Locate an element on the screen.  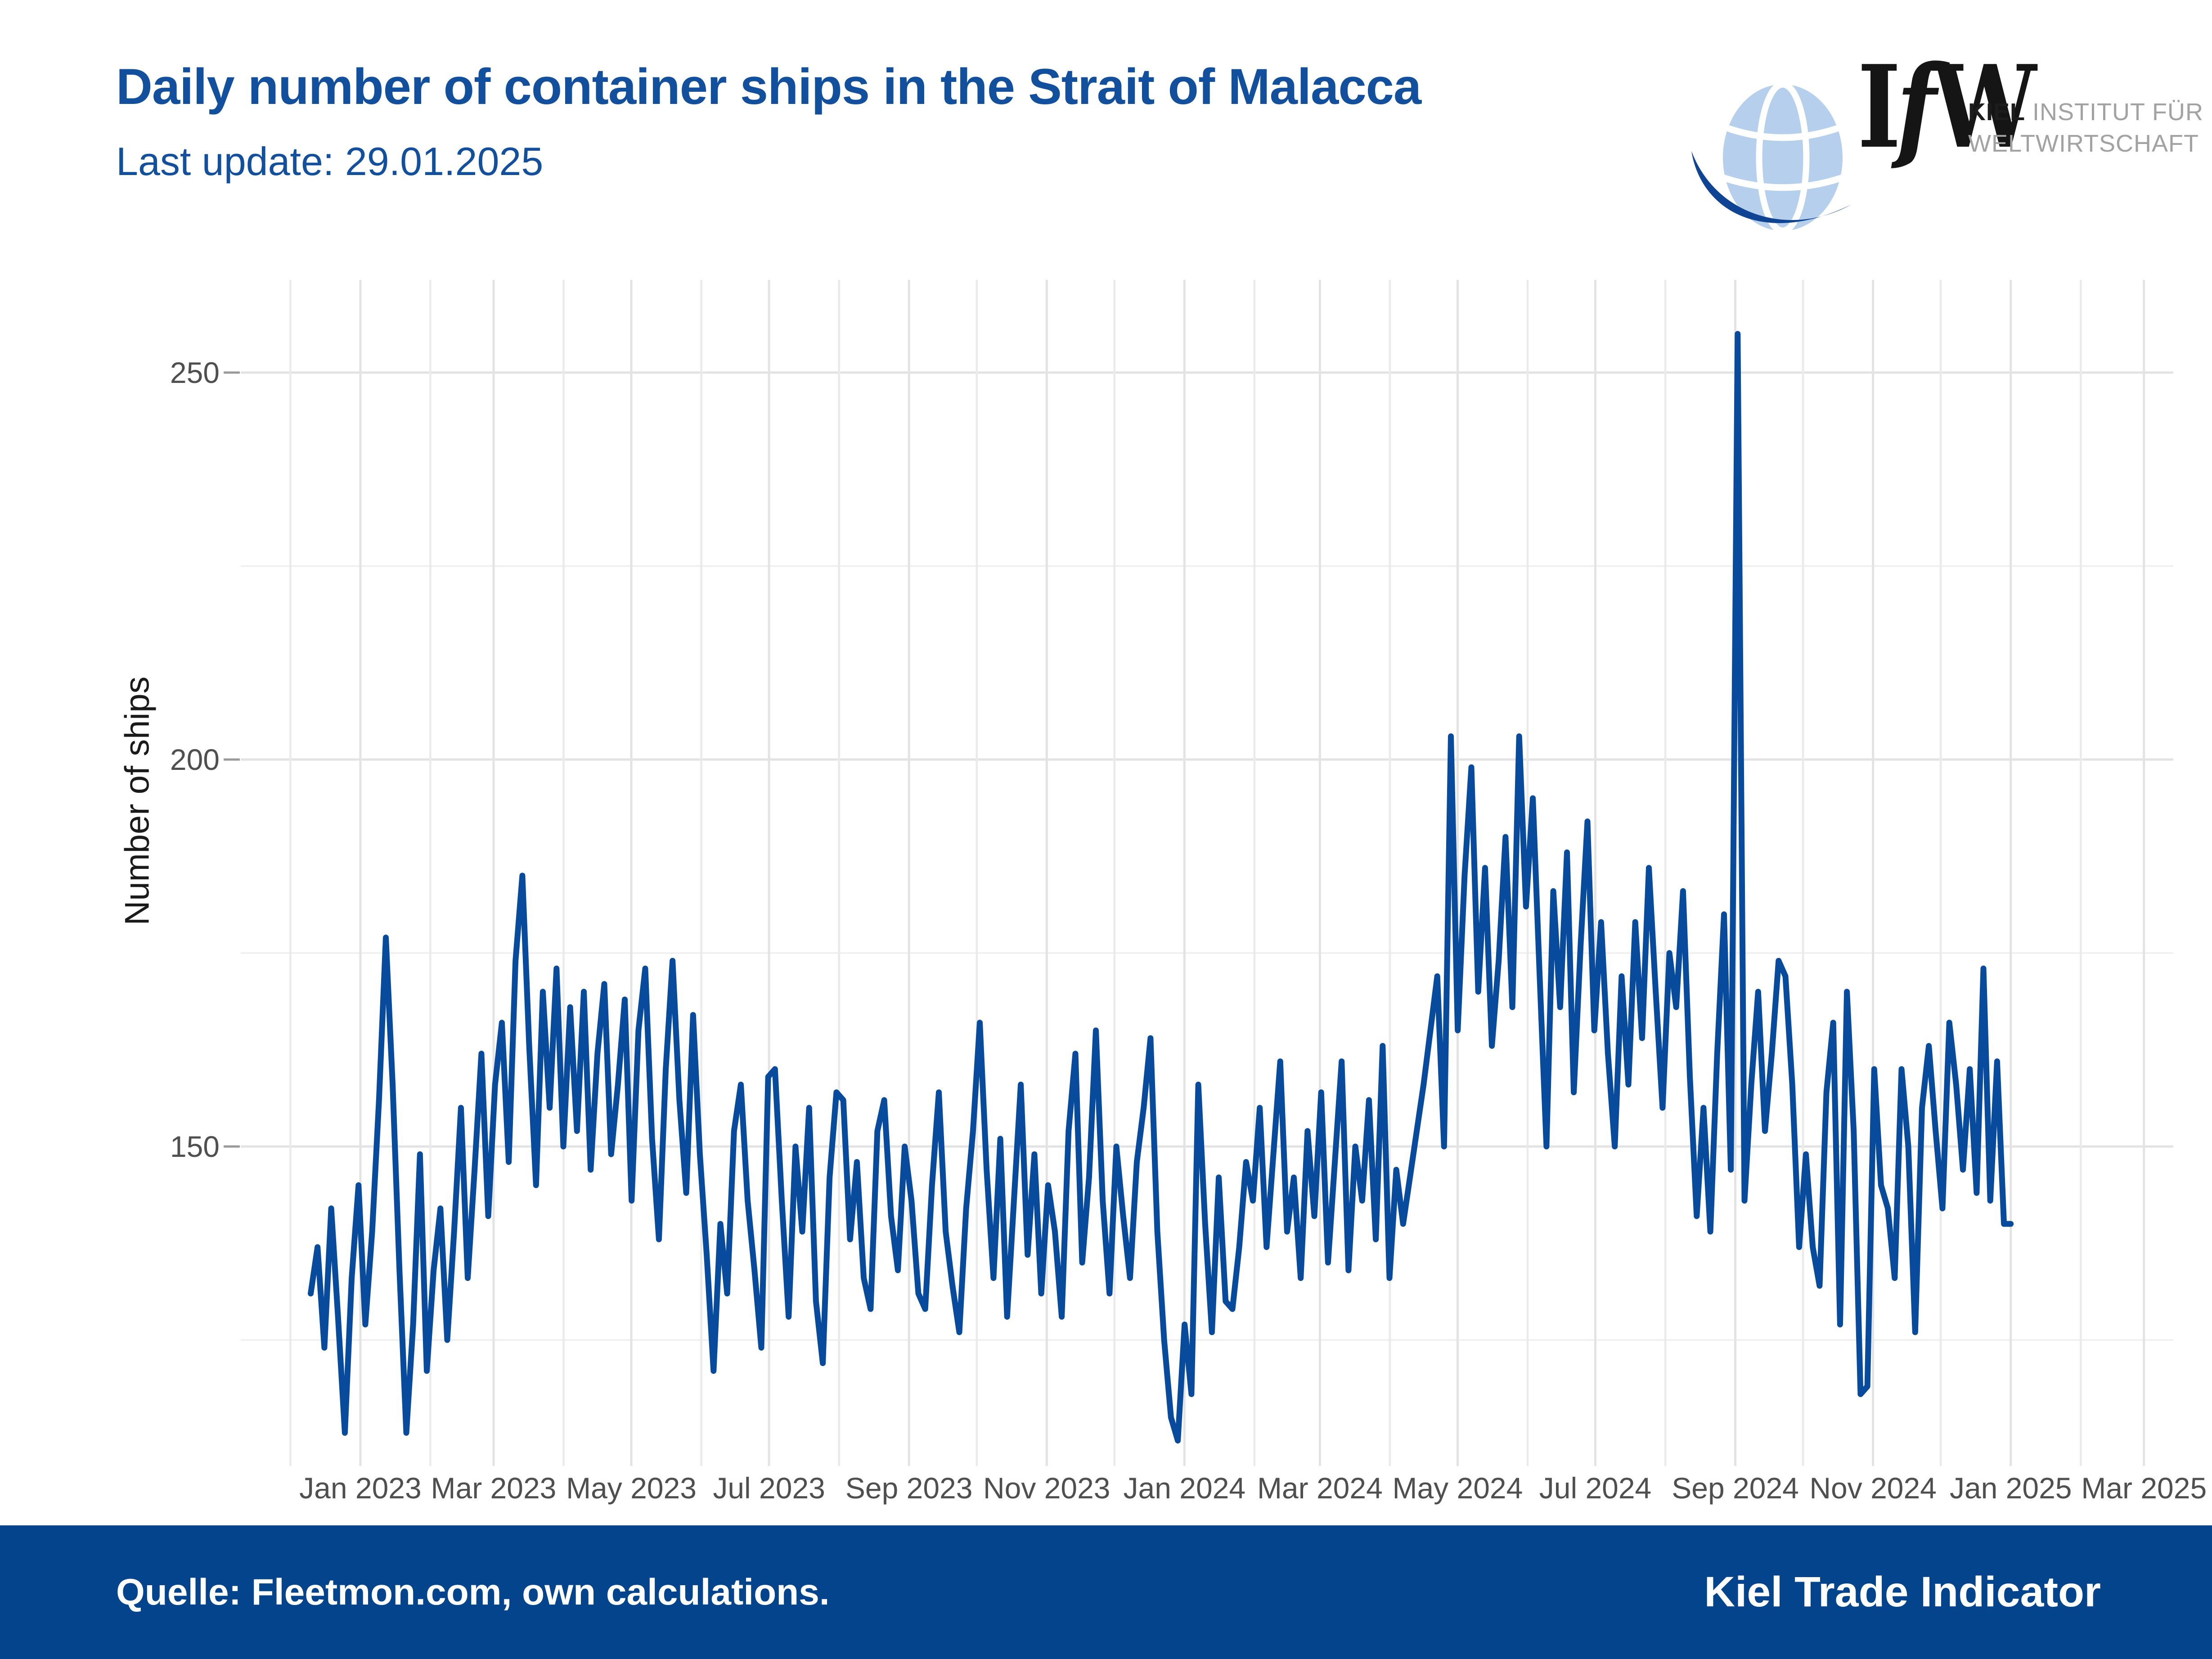
y-tick-label: 250 is located at coordinates (195, 372).